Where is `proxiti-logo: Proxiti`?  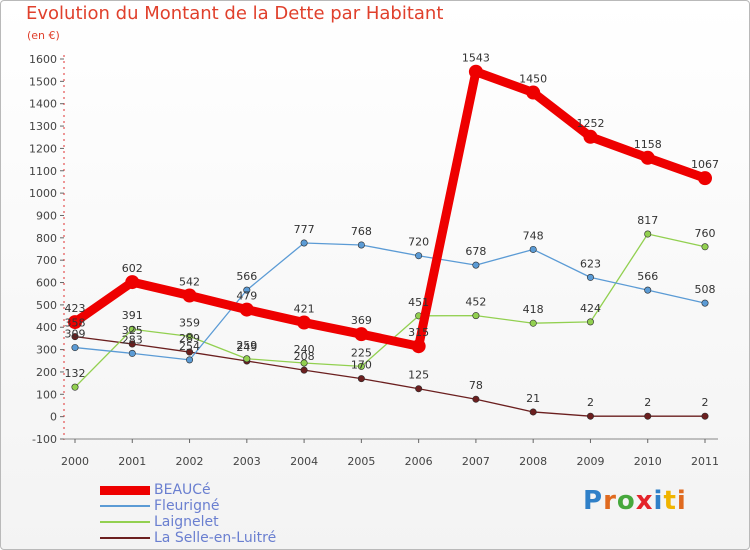 proxiti-logo: Proxiti is located at coordinates (635, 501).